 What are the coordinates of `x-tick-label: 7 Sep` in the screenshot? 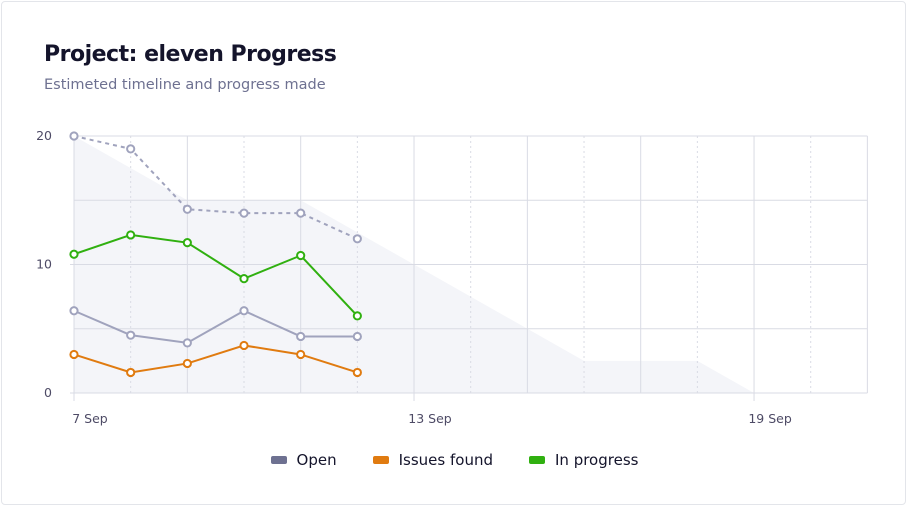 It's located at (90, 418).